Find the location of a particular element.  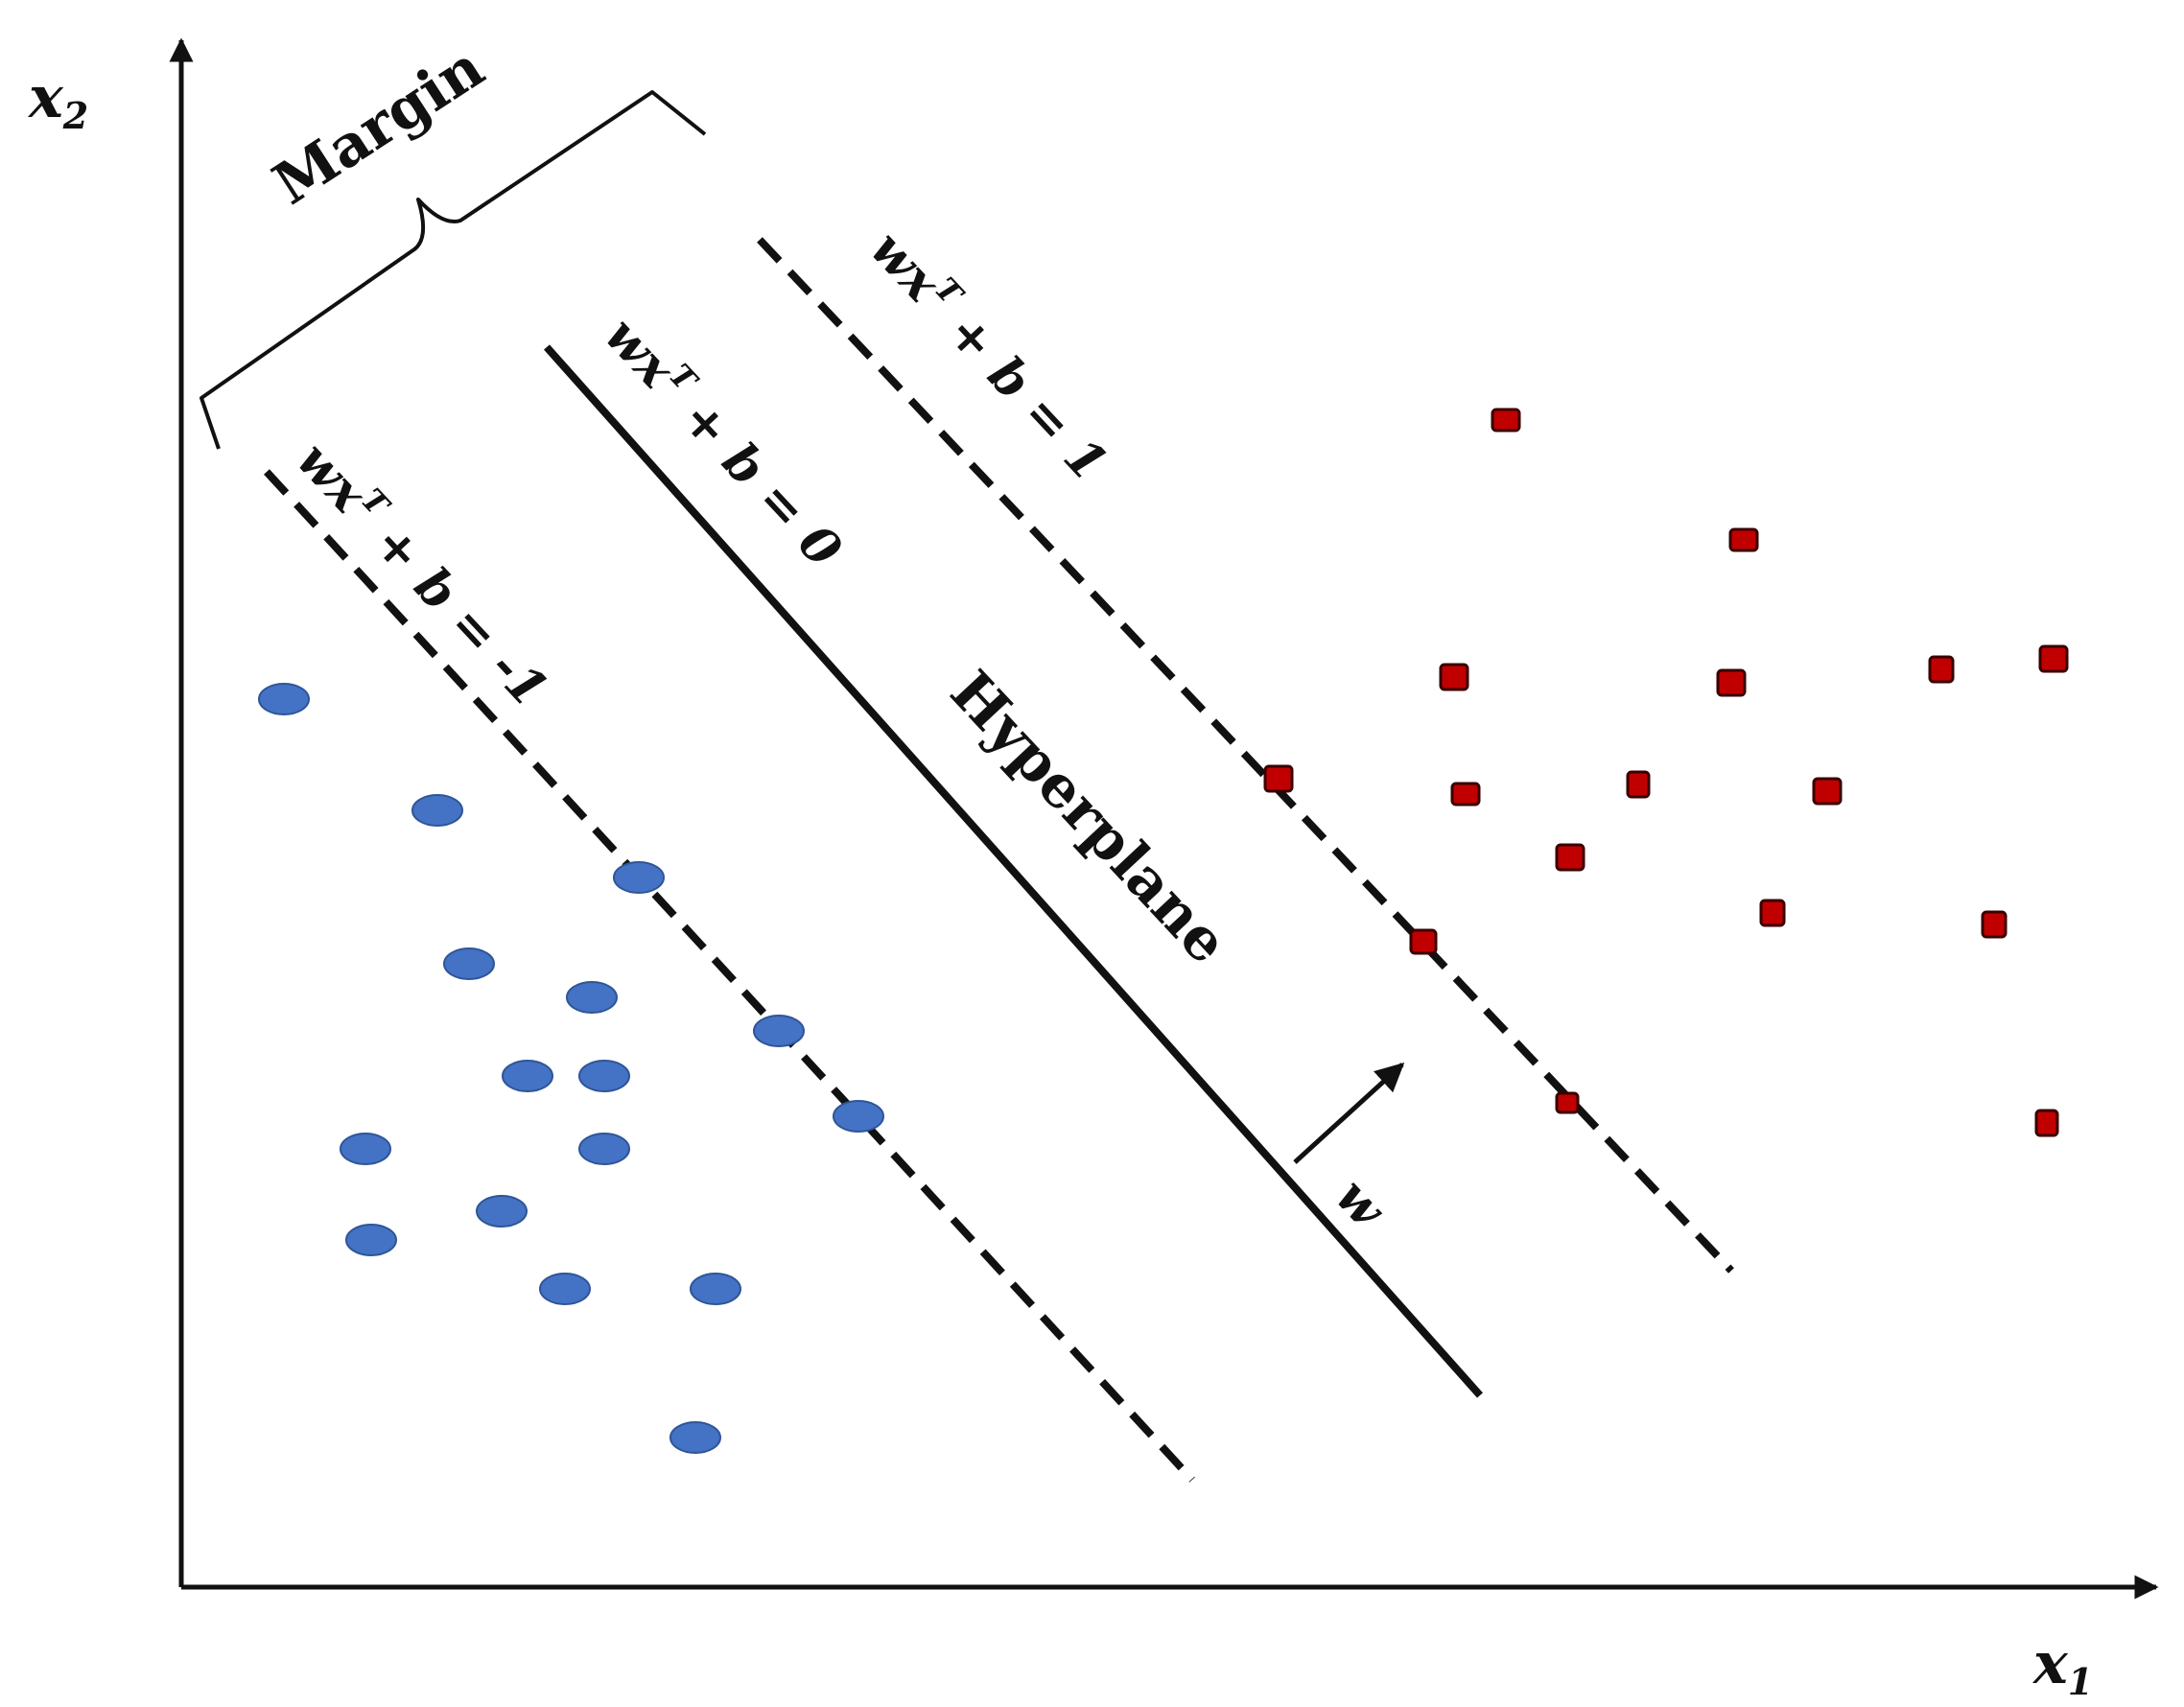

y-axis-subscript: 2 is located at coordinates (75, 115).